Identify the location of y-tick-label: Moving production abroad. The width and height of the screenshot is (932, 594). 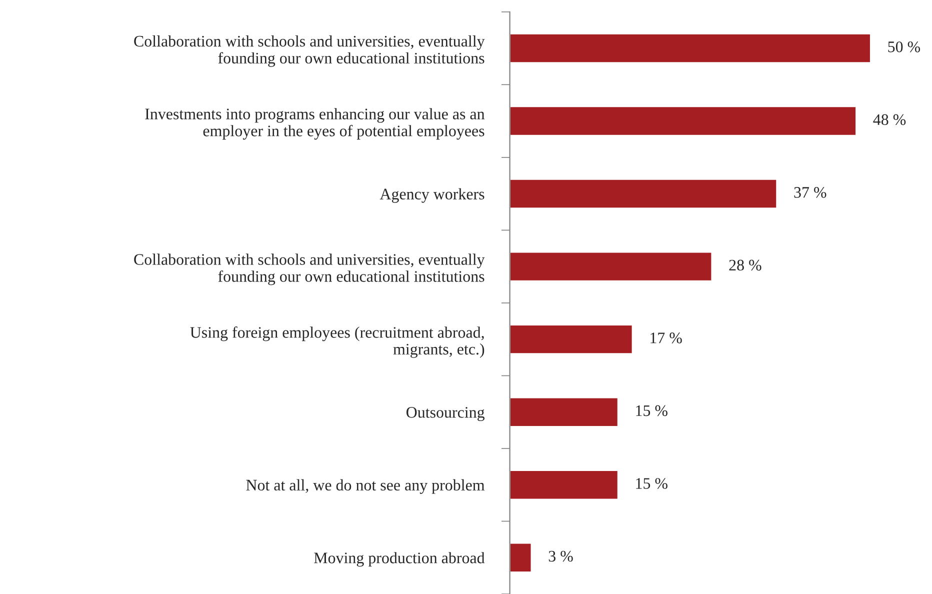
(399, 559).